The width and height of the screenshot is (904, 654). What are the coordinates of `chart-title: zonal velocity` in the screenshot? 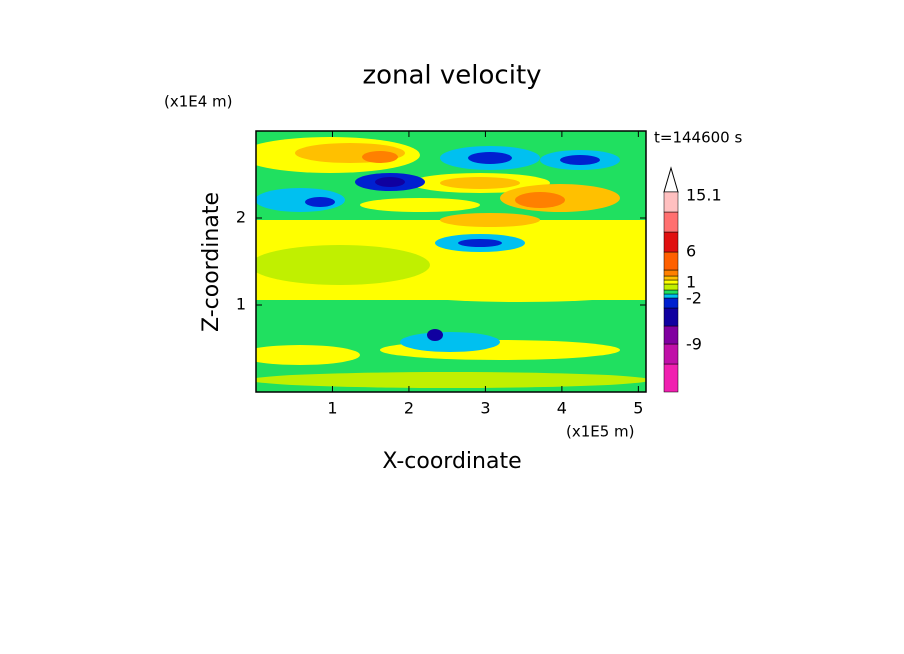 It's located at (451, 76).